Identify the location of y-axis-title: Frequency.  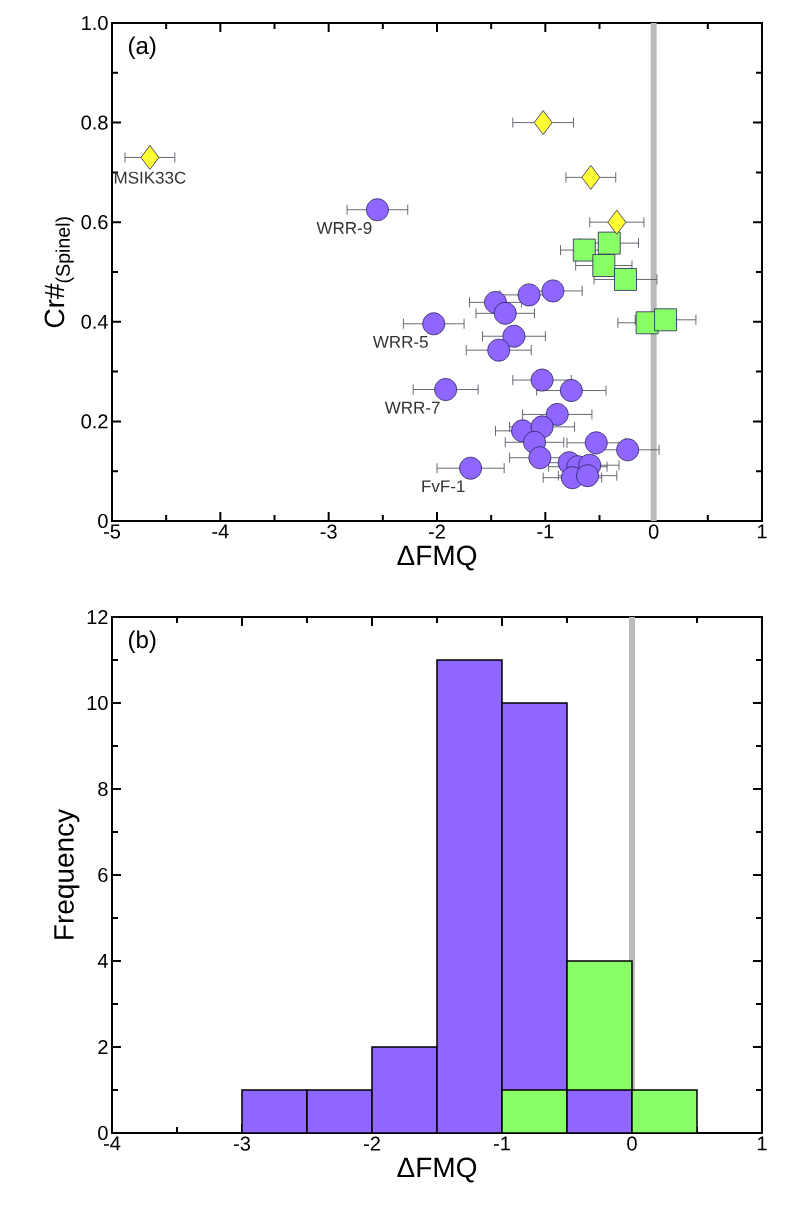
(67, 873).